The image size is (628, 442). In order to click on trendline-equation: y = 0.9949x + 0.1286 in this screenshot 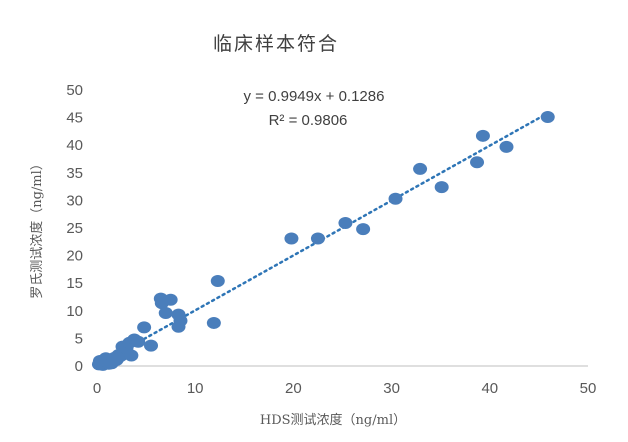, I will do `click(314, 96)`.